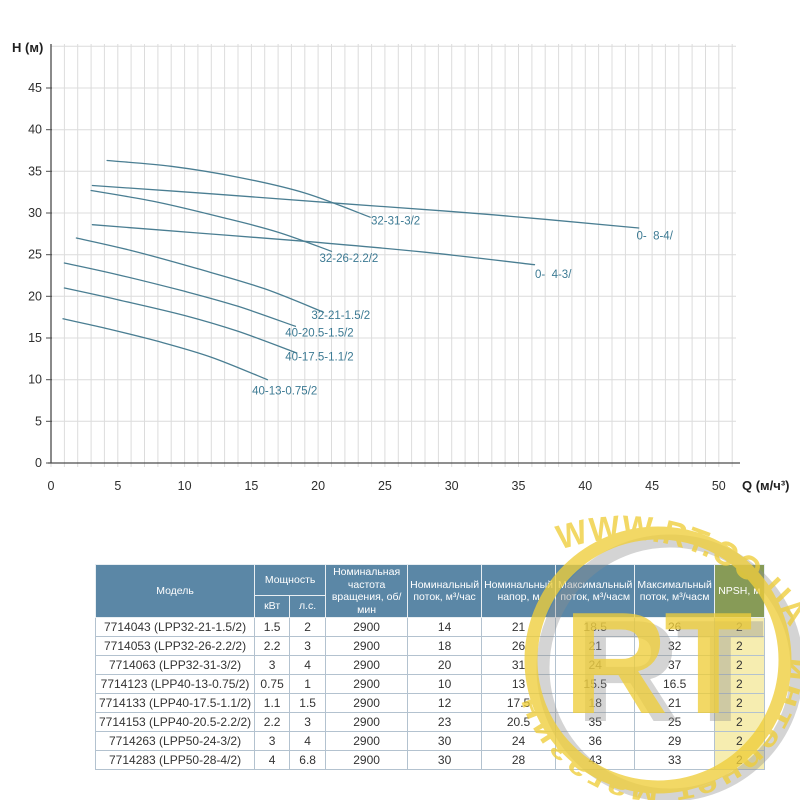  I want to click on cell-value: 0.75, so click(272, 684).